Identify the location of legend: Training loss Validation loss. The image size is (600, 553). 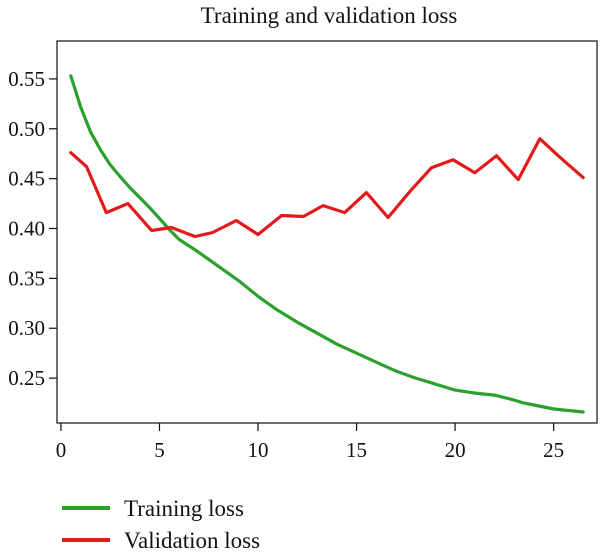
(161, 524).